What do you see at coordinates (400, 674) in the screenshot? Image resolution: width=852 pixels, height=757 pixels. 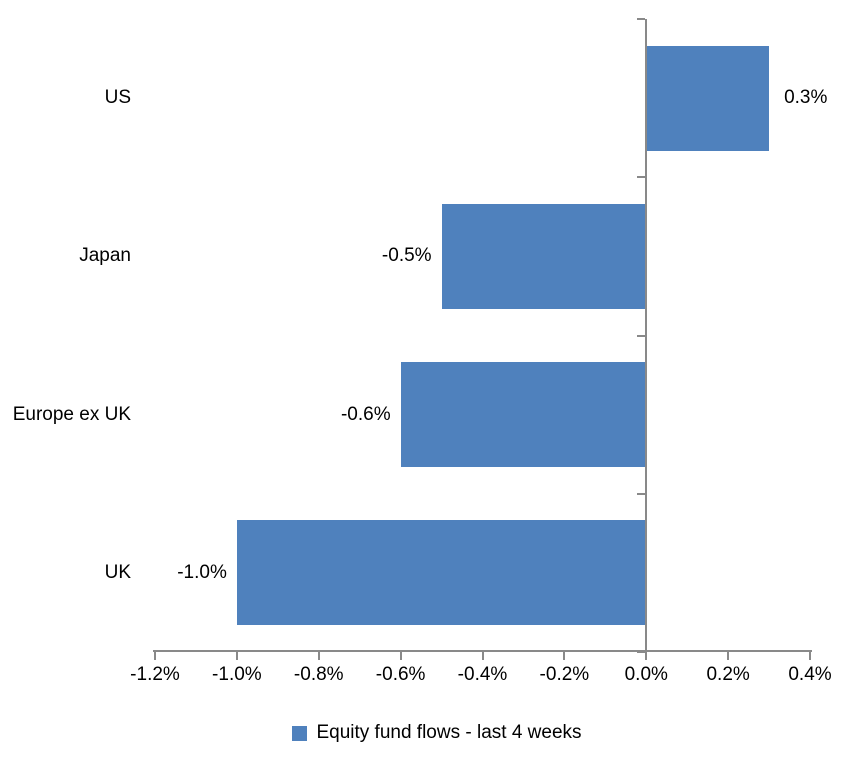 I see `x-axis-label--0-6-: -0.6%` at bounding box center [400, 674].